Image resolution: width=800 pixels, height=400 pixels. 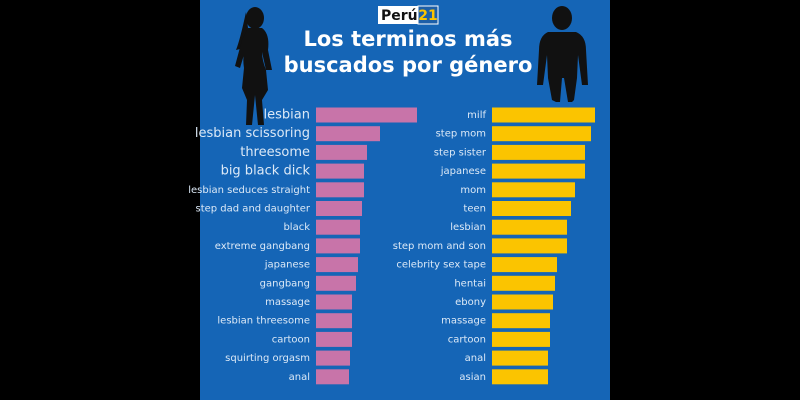 What do you see at coordinates (470, 283) in the screenshot?
I see `bar-label: hentai` at bounding box center [470, 283].